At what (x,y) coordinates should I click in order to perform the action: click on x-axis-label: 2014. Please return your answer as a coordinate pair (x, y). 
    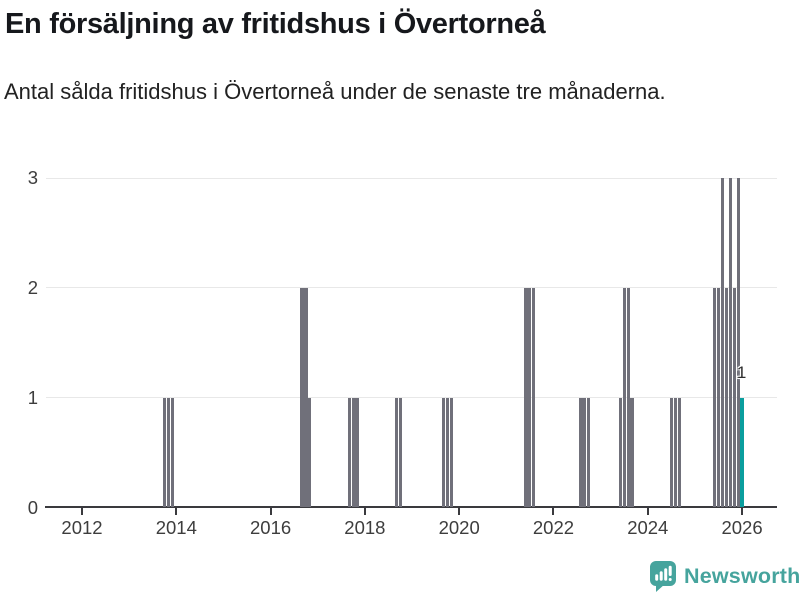
    Looking at the image, I should click on (176, 527).